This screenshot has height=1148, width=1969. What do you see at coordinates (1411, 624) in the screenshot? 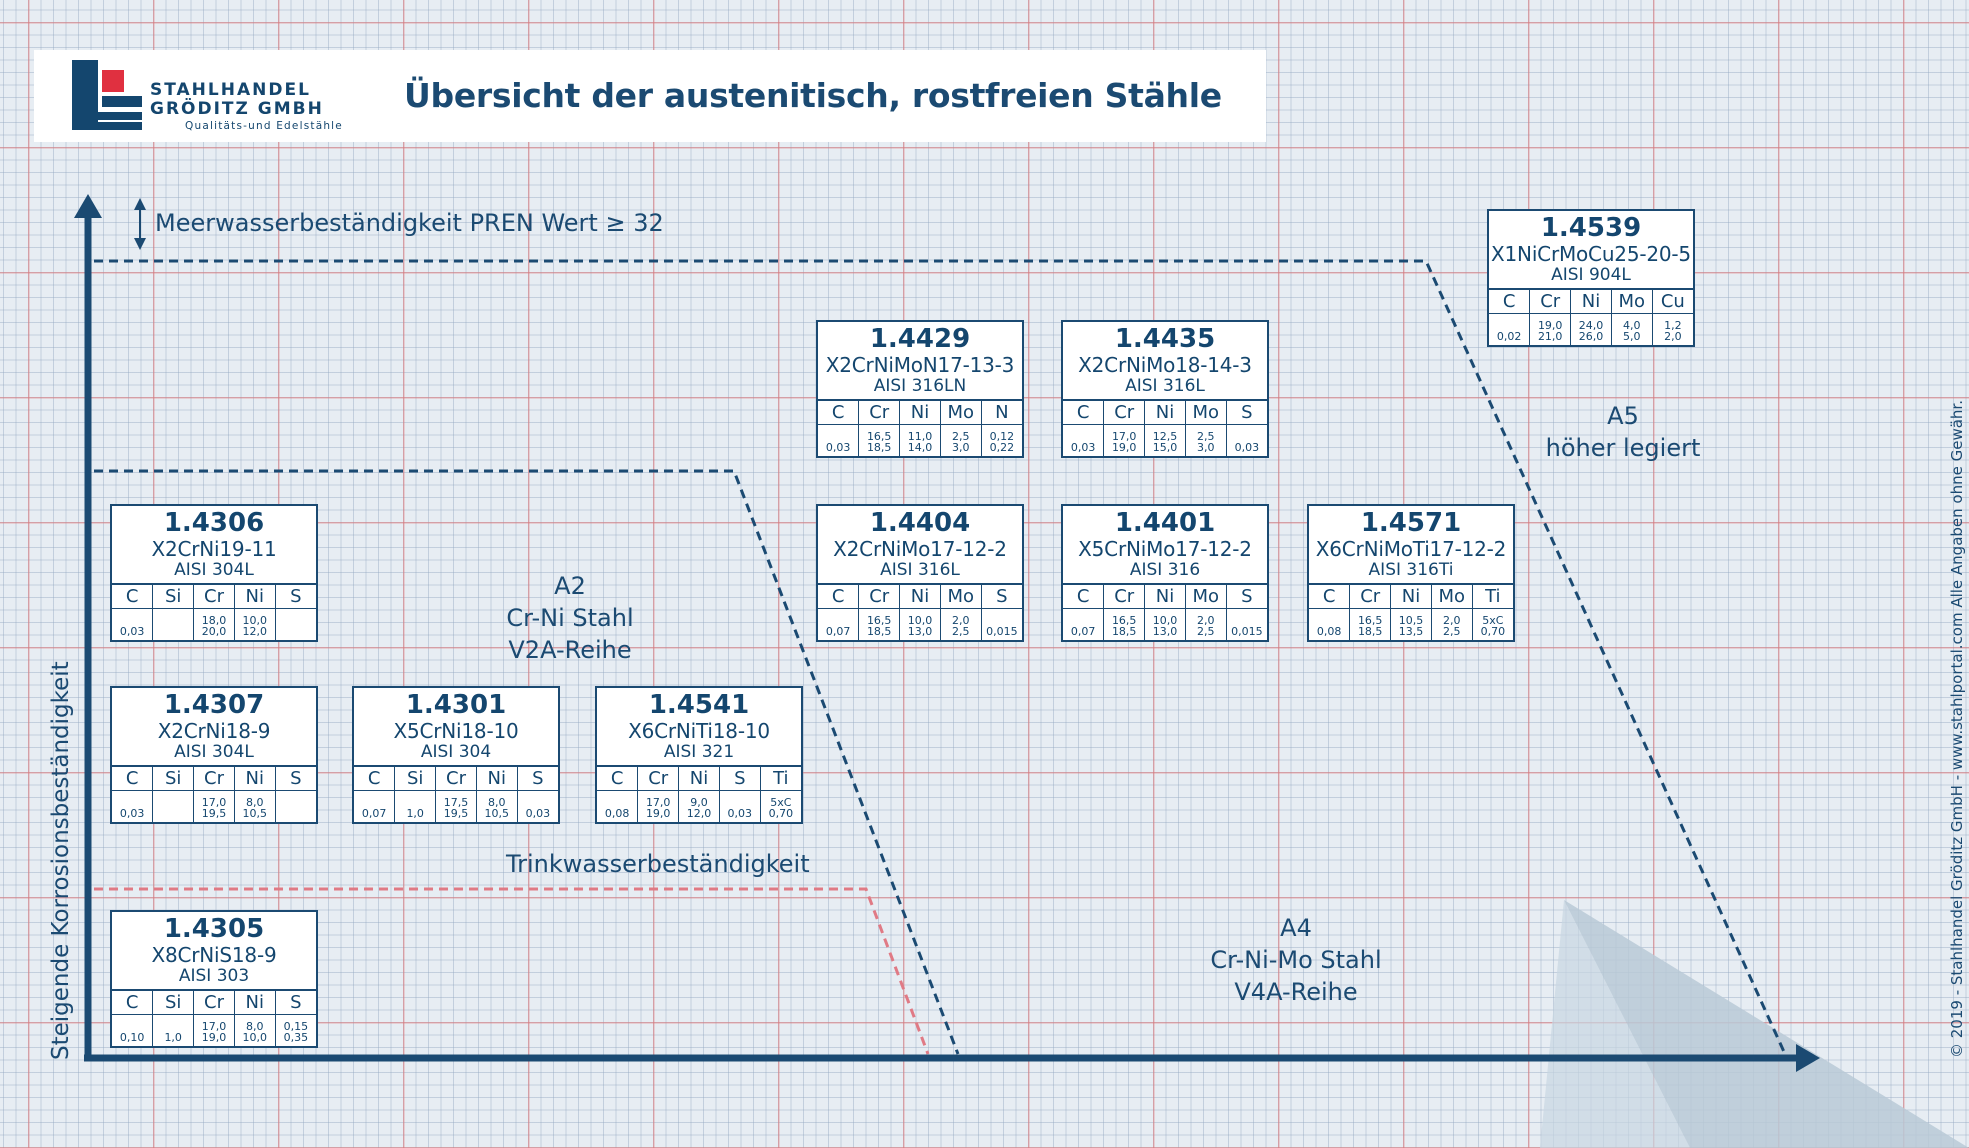
I see `value-row: 0,08 16,5 18,5 10,5 13,5 2,0 2,5 5xC 0,70` at bounding box center [1411, 624].